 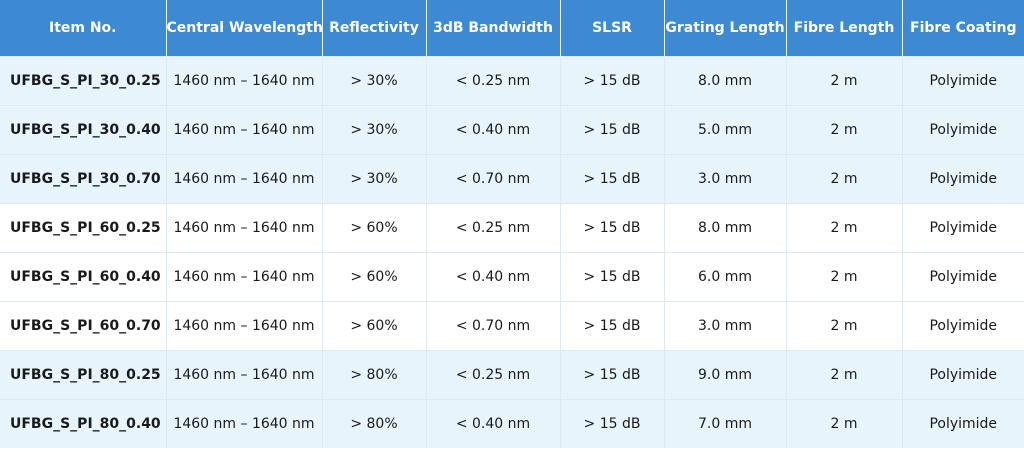 What do you see at coordinates (83, 130) in the screenshot?
I see `cell-item-no: UFBG_S_PI_30_0.40` at bounding box center [83, 130].